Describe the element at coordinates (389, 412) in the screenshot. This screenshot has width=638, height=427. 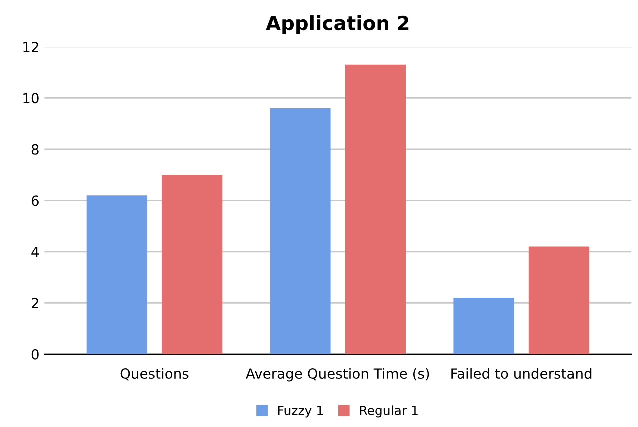
I see `legend-label: Regular 1` at that location.